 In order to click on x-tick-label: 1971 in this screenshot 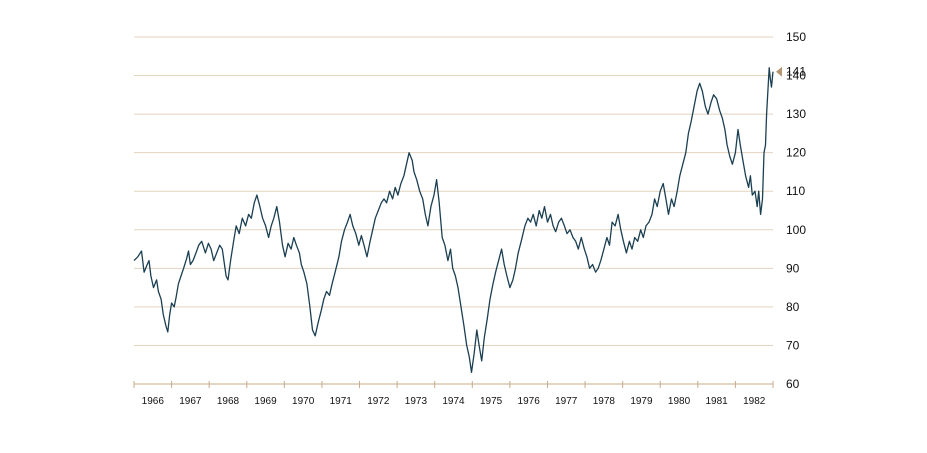, I will do `click(341, 401)`.